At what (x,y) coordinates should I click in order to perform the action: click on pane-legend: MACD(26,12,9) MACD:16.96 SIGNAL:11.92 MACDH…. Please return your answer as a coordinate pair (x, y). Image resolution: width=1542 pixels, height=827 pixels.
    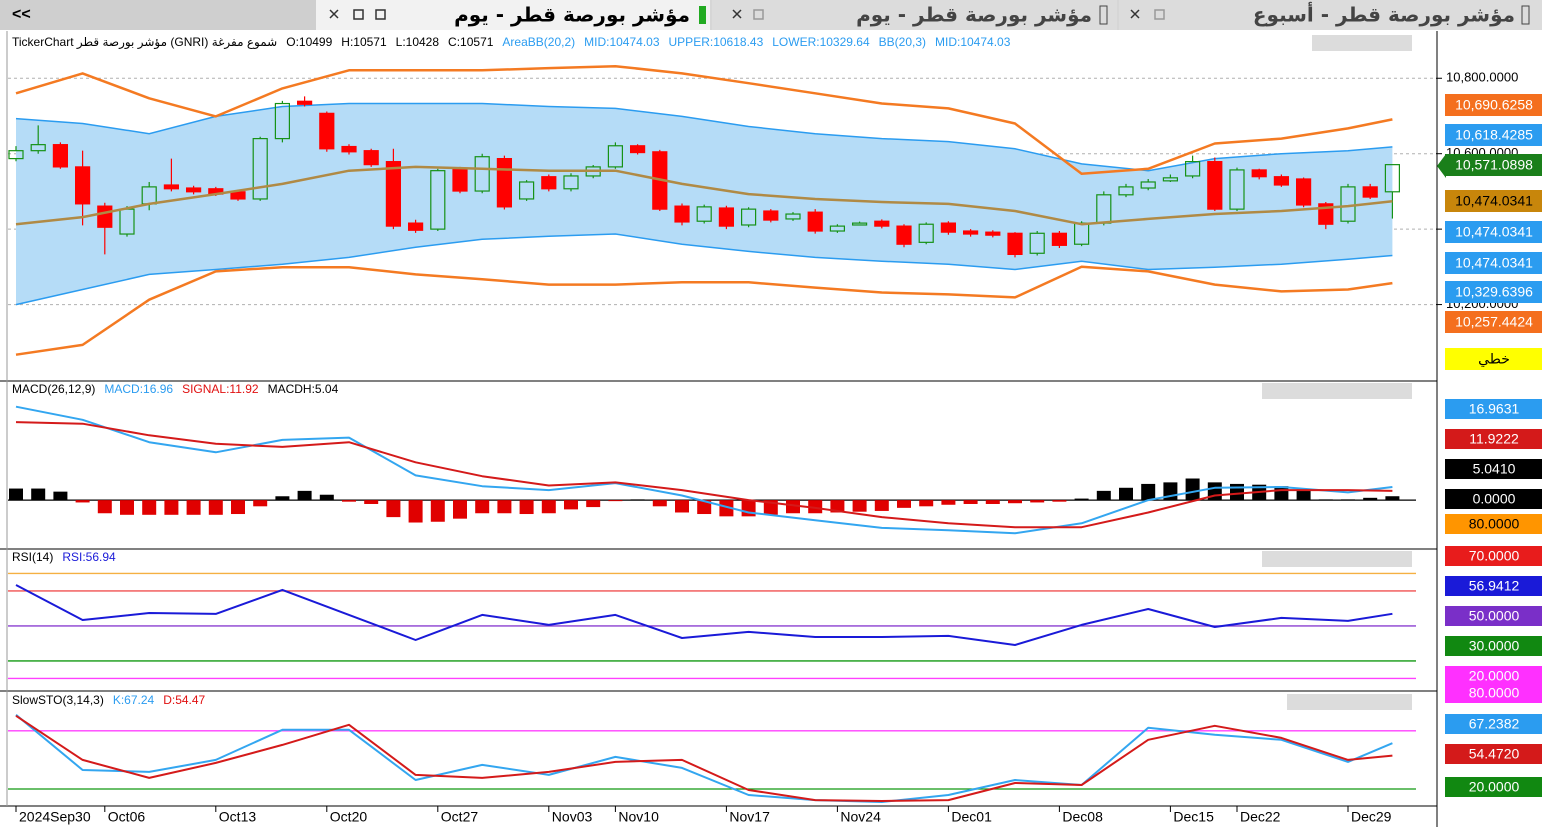
    Looking at the image, I should click on (175, 389).